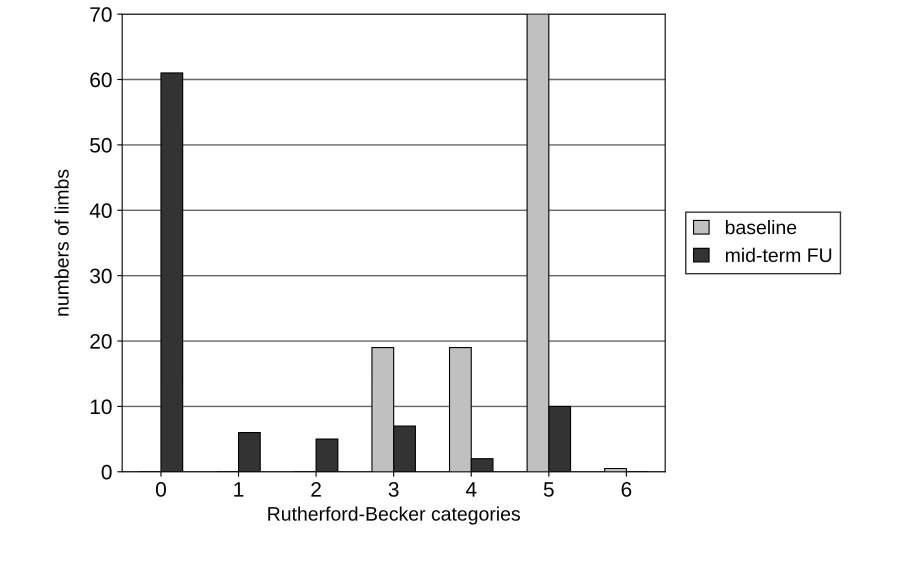  Describe the element at coordinates (101, 210) in the screenshot. I see `y-tick-label: 40` at that location.